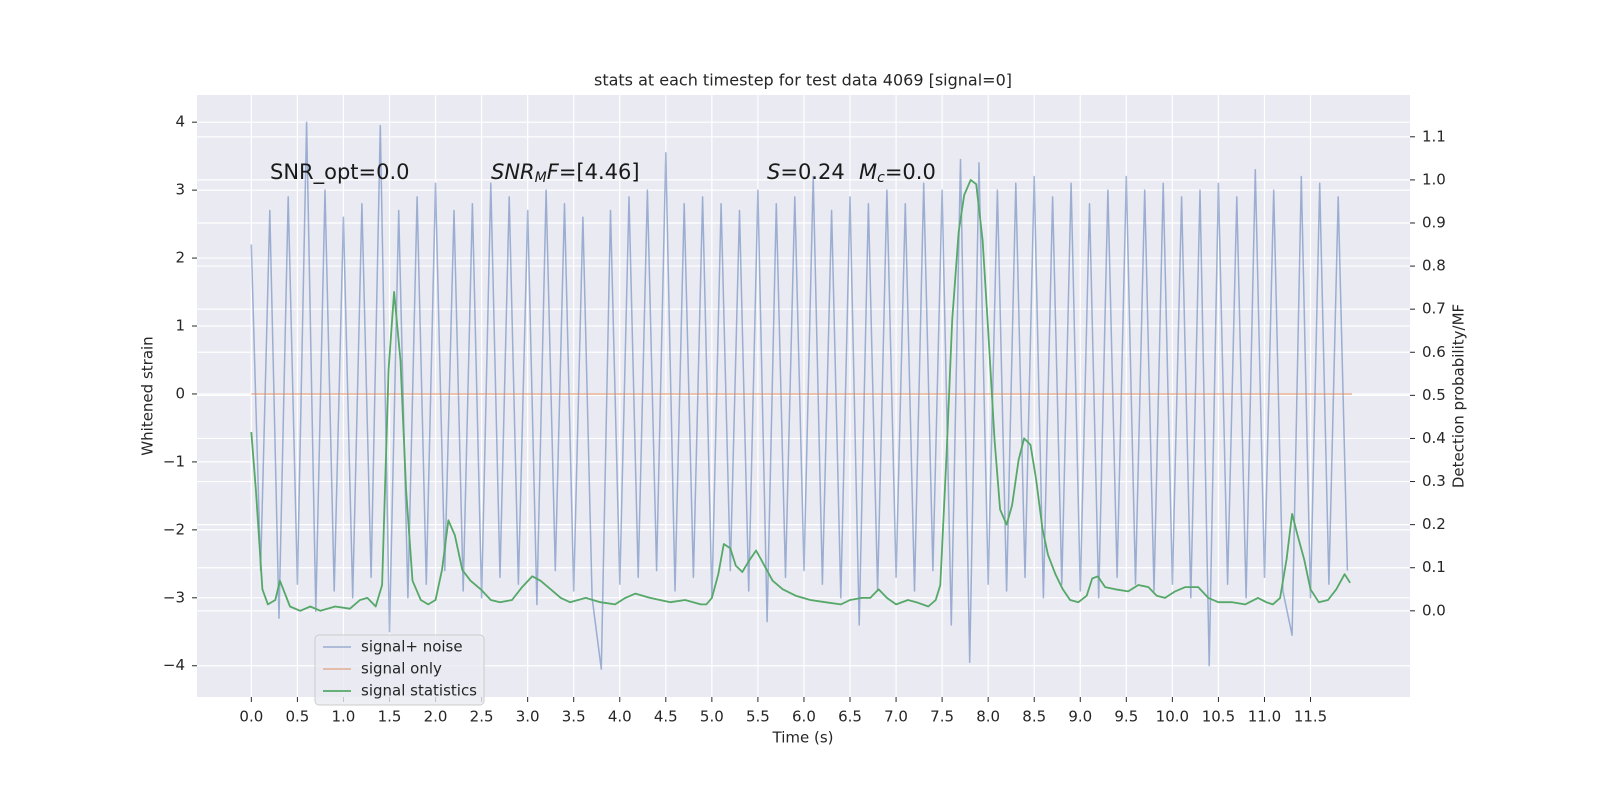  I want to click on y-axis-label: Whitened strain, so click(148, 395).